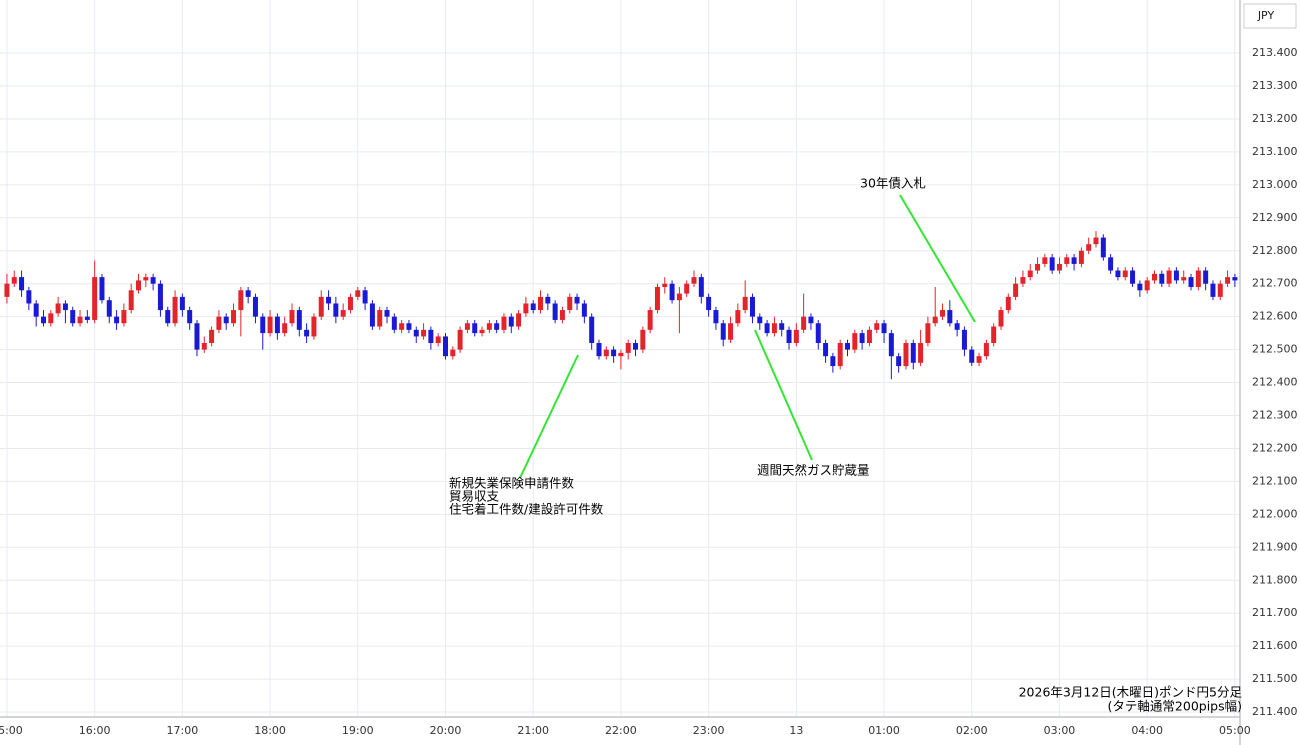  What do you see at coordinates (1275, 415) in the screenshot?
I see `y-tick-label: 212.300` at bounding box center [1275, 415].